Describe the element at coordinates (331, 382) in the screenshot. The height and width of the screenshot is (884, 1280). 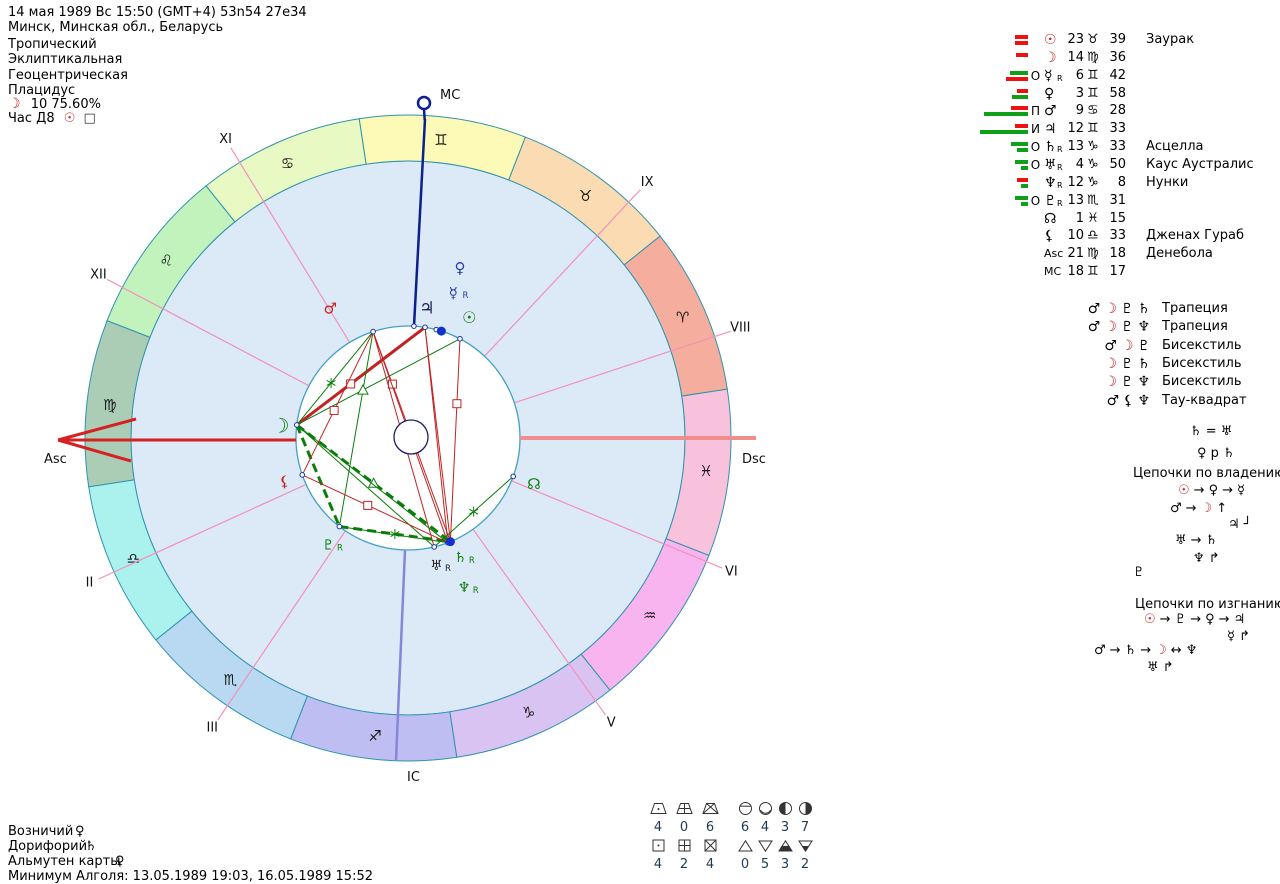
I see `sextile-aspect-icon` at that location.